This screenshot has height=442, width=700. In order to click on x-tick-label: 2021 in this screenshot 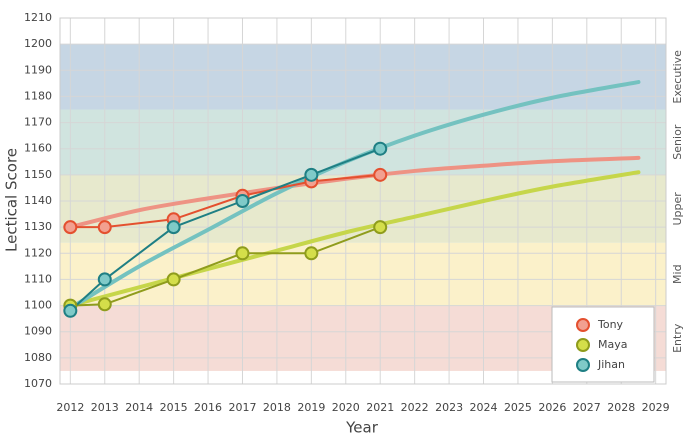, I will do `click(380, 407)`.